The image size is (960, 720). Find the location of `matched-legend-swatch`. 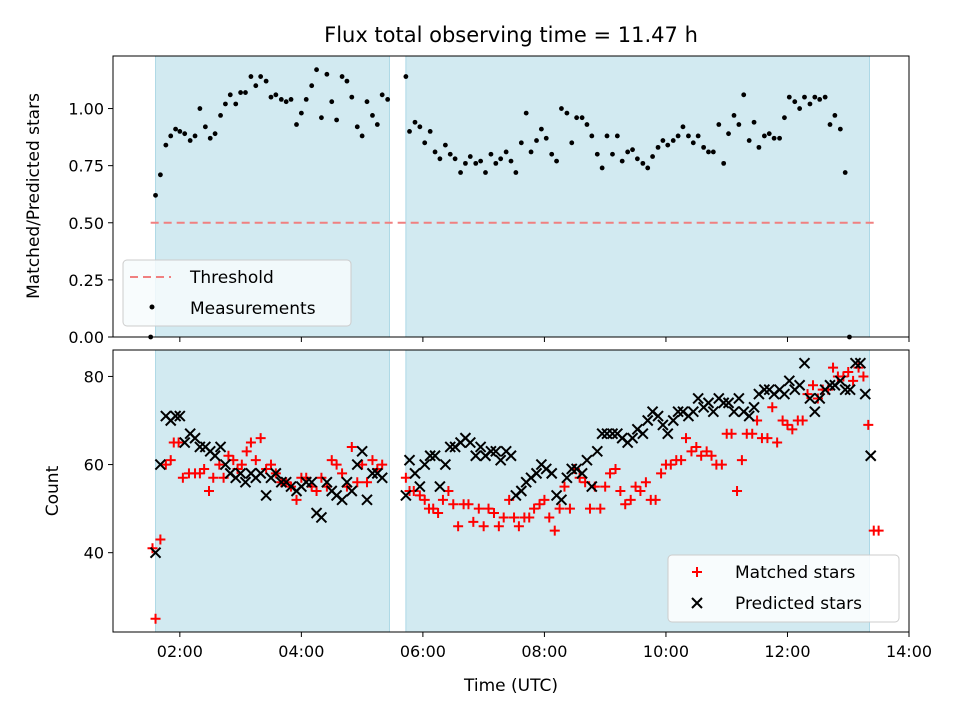

matched-legend-swatch is located at coordinates (697, 572).